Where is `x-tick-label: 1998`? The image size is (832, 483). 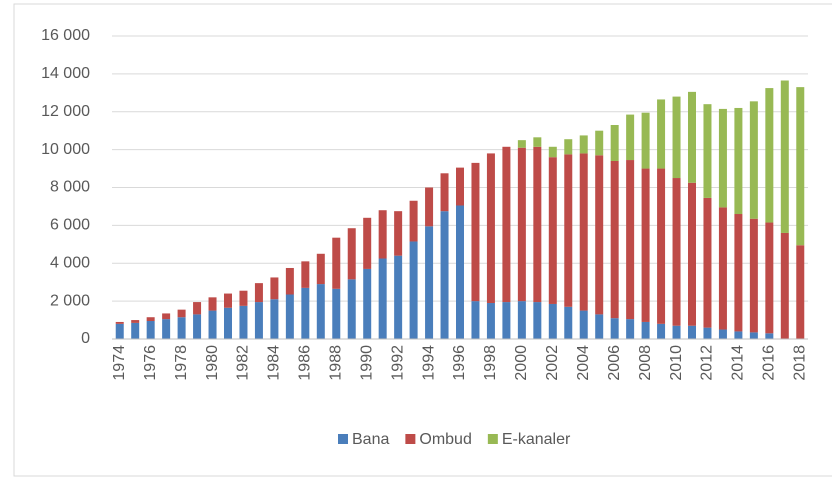 x-tick-label: 1998 is located at coordinates (490, 363).